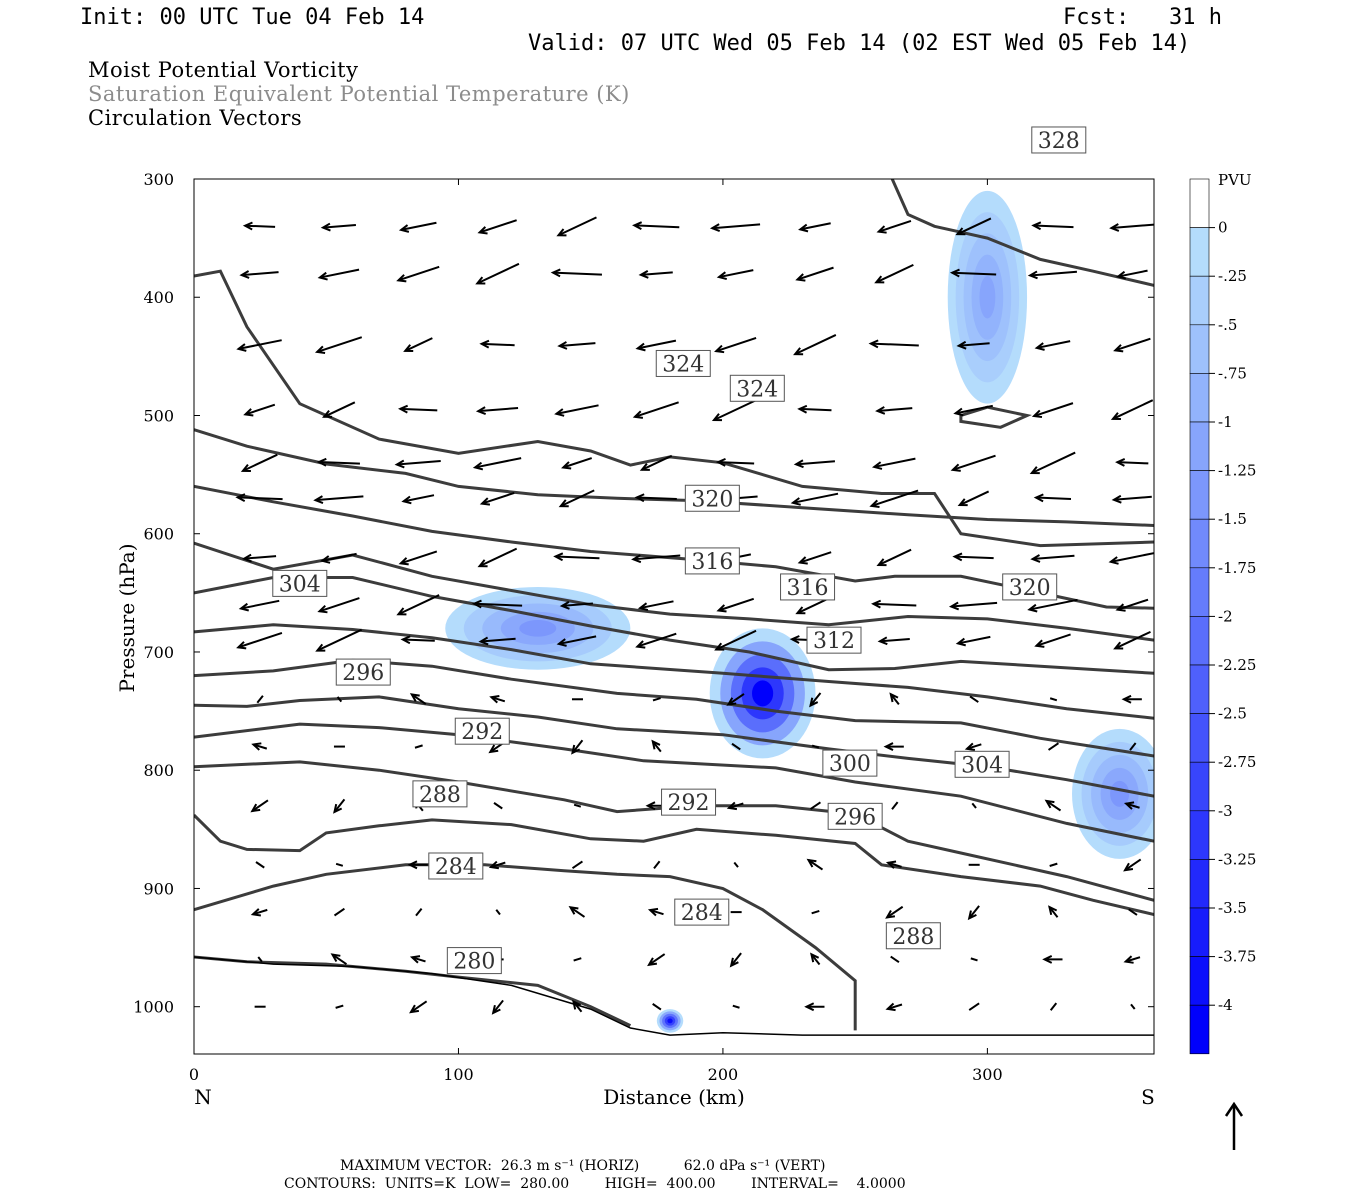 This screenshot has height=1200, width=1350. What do you see at coordinates (913, 937) in the screenshot?
I see `svg-text: 288` at bounding box center [913, 937].